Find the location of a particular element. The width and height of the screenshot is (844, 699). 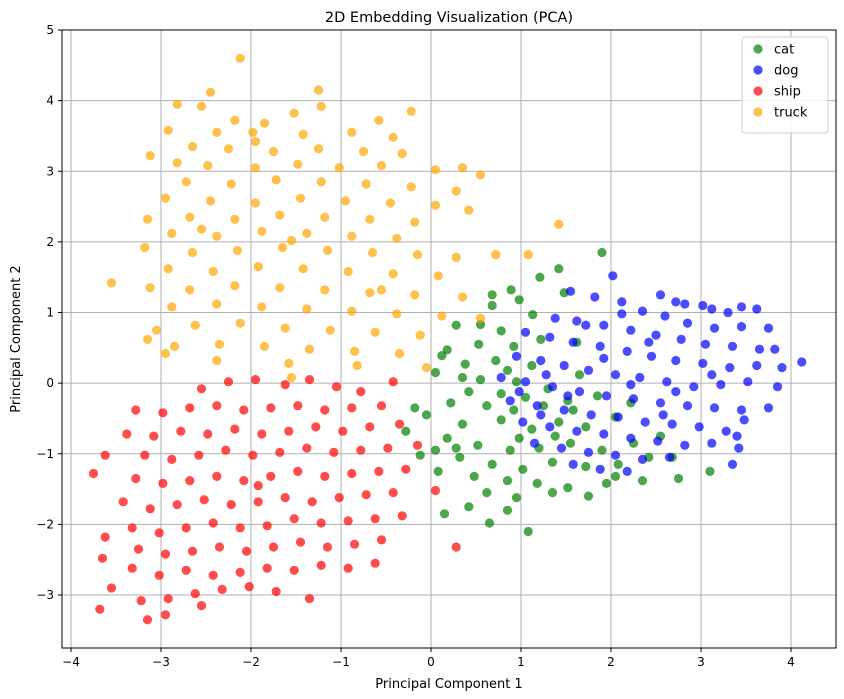

y-tick-label: 4 is located at coordinates (50, 101).